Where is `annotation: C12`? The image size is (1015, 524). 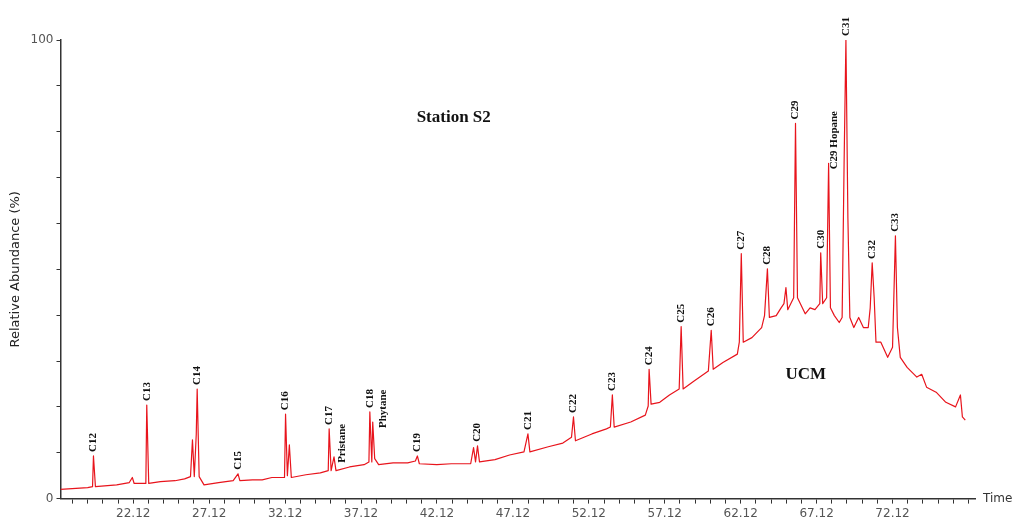
annotation: C12 is located at coordinates (92, 442).